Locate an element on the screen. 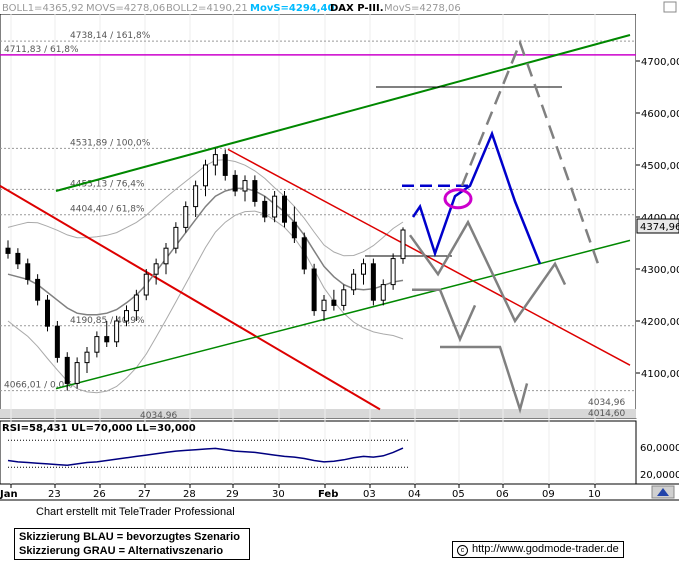 The image size is (679, 564). rsi-axis-label: 60,0000 is located at coordinates (659, 448).